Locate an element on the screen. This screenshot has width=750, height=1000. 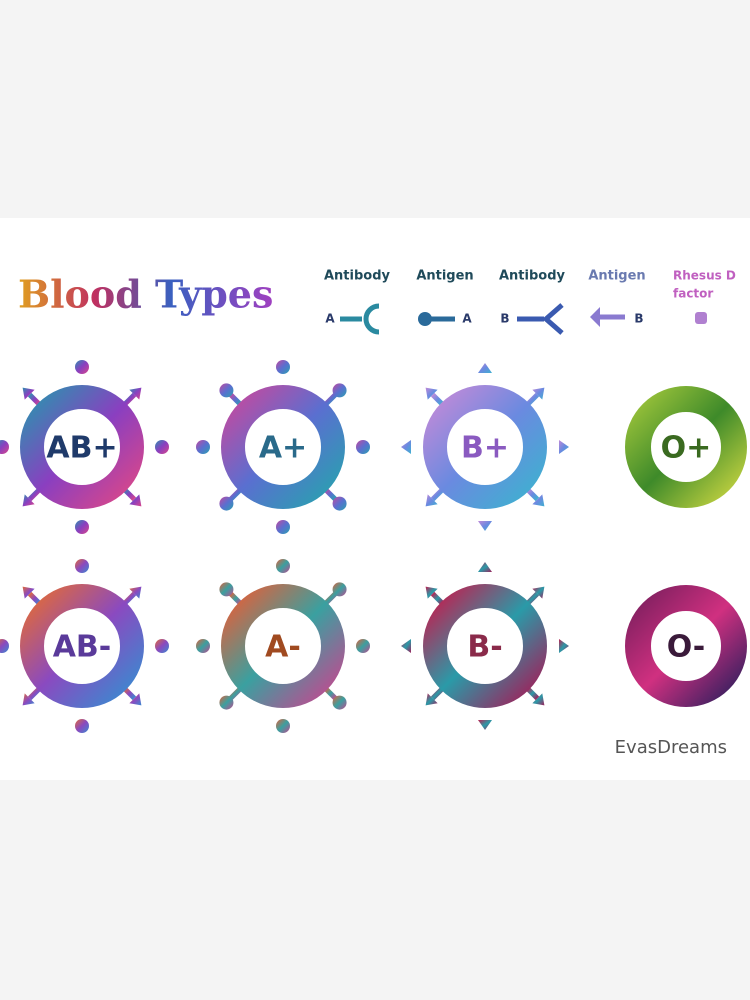
cell-label: AB- is located at coordinates (82, 647).